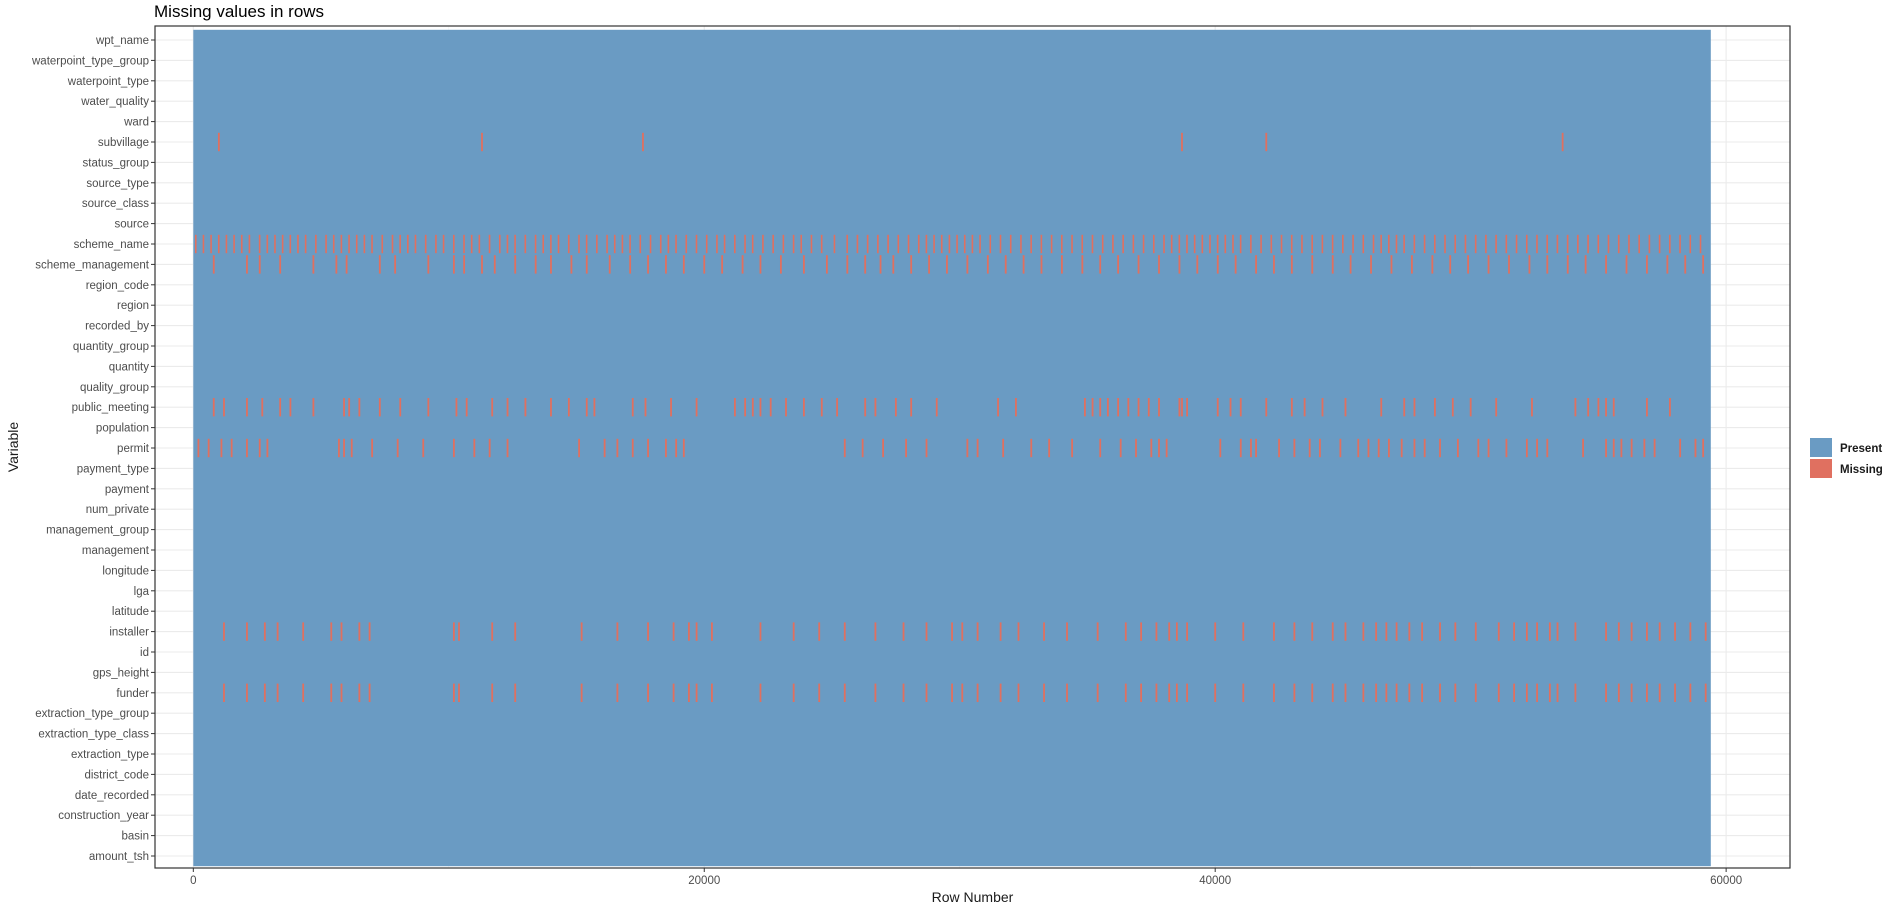  What do you see at coordinates (122, 429) in the screenshot?
I see `y-tick-label: population` at bounding box center [122, 429].